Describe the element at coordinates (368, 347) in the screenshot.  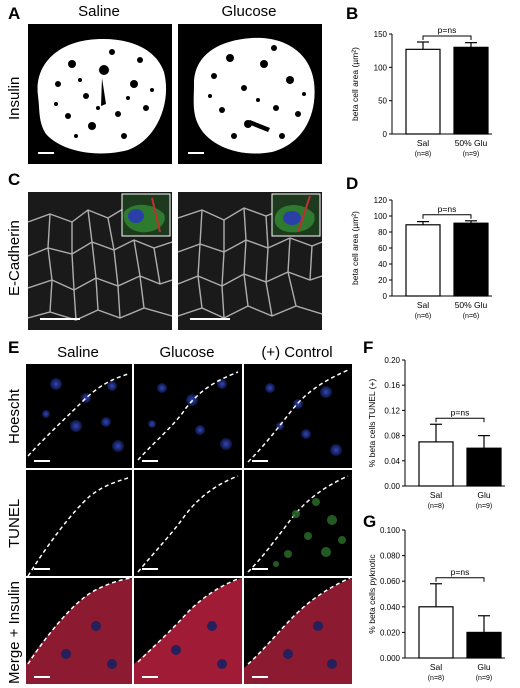
I see `panel-label-f: F` at that location.